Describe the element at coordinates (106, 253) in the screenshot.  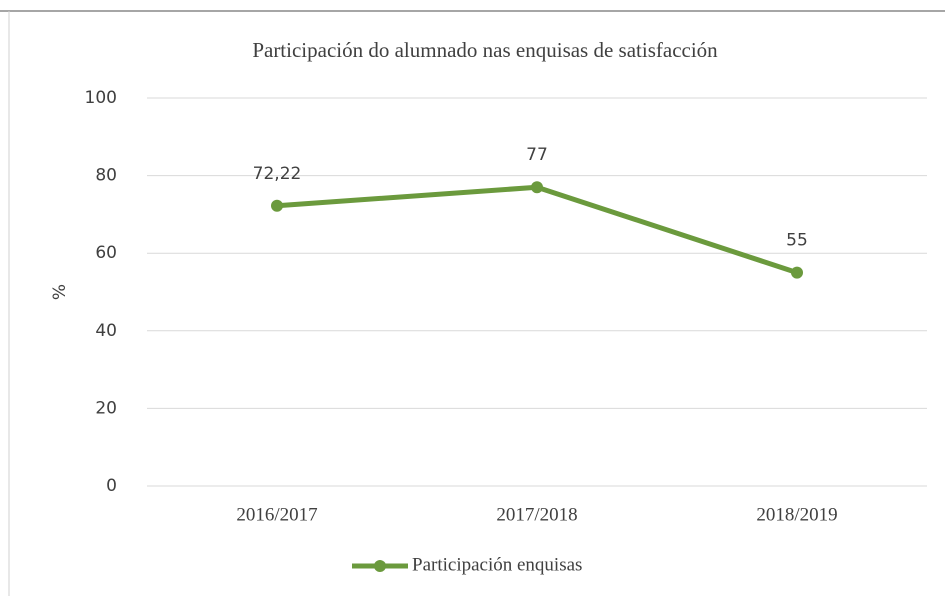
I see `y-tick-label: 60` at that location.